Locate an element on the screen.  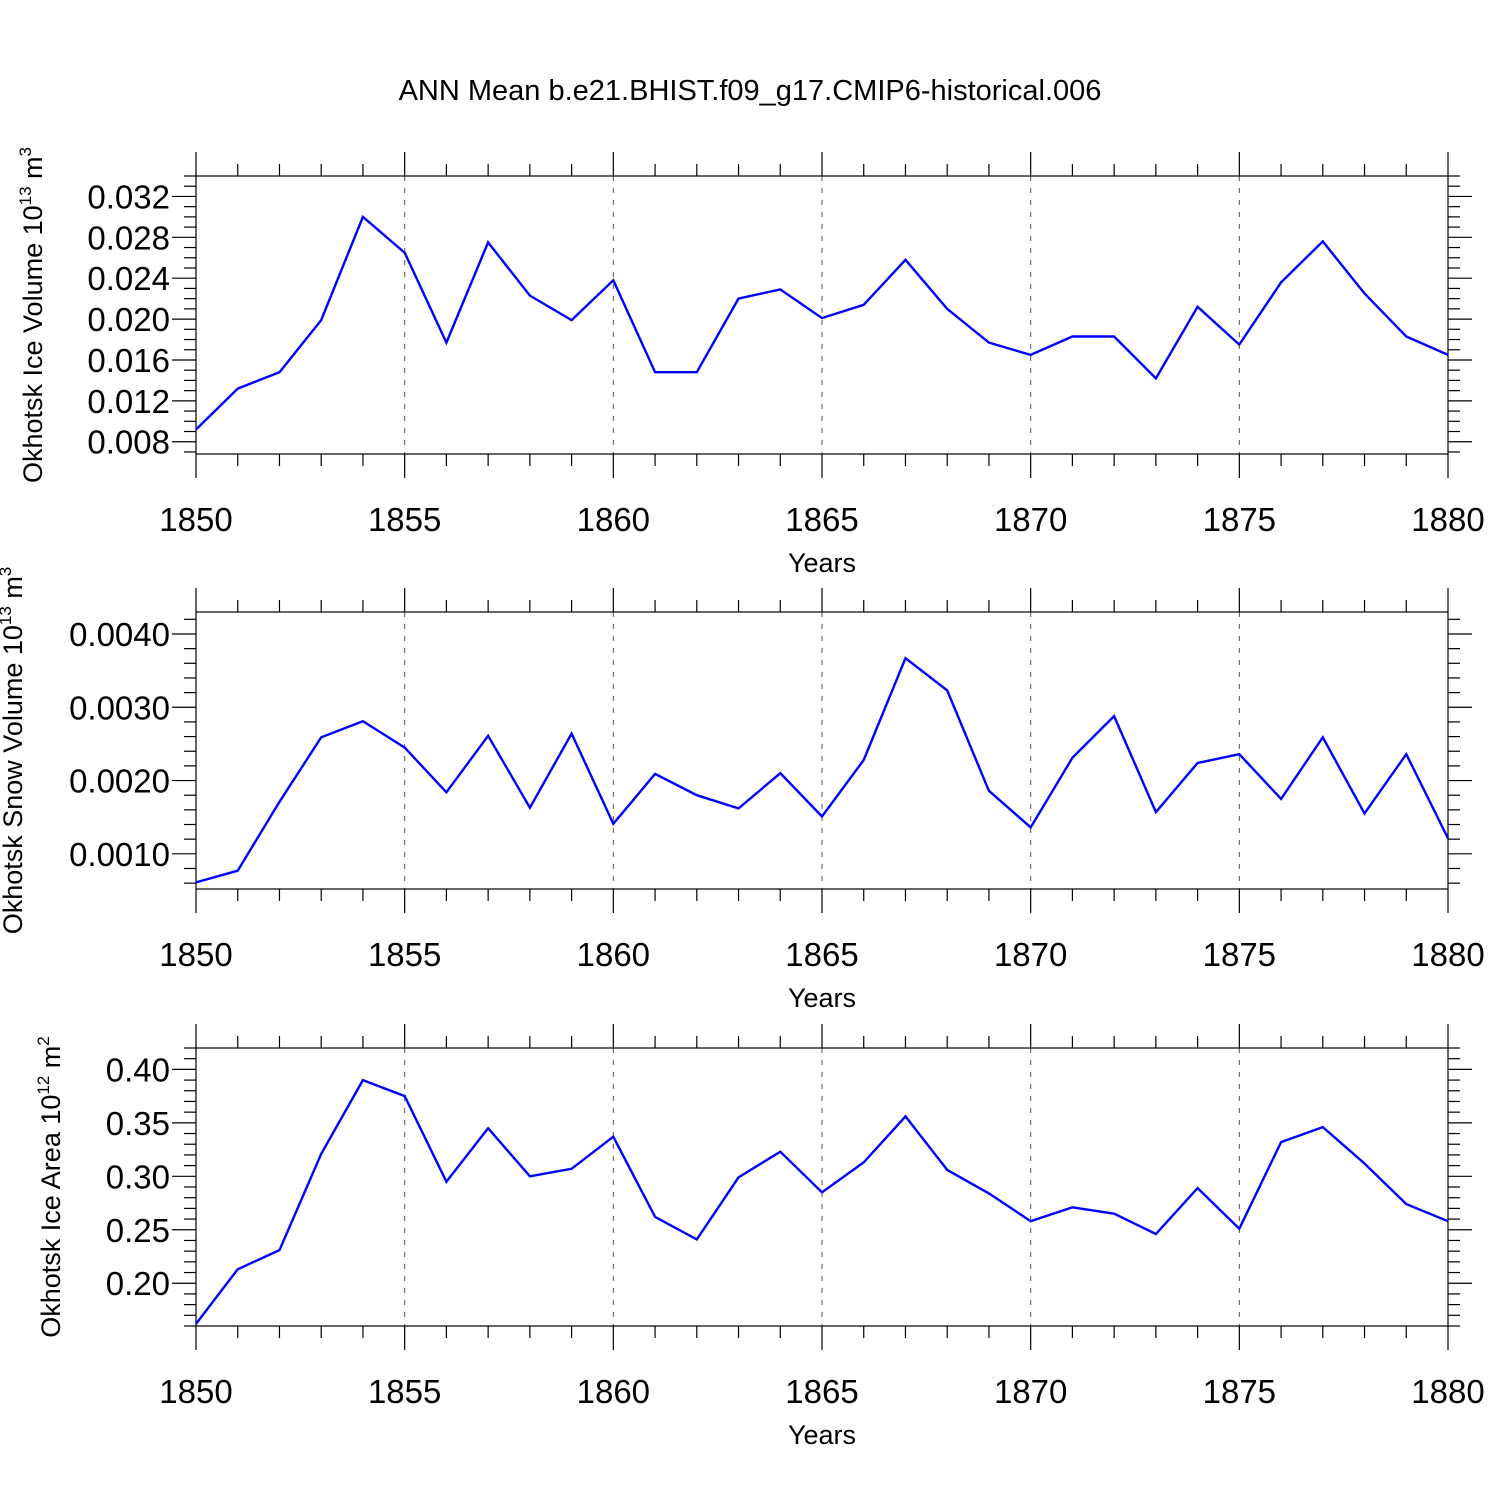
y-tick-label: 0.016 is located at coordinates (128, 360).